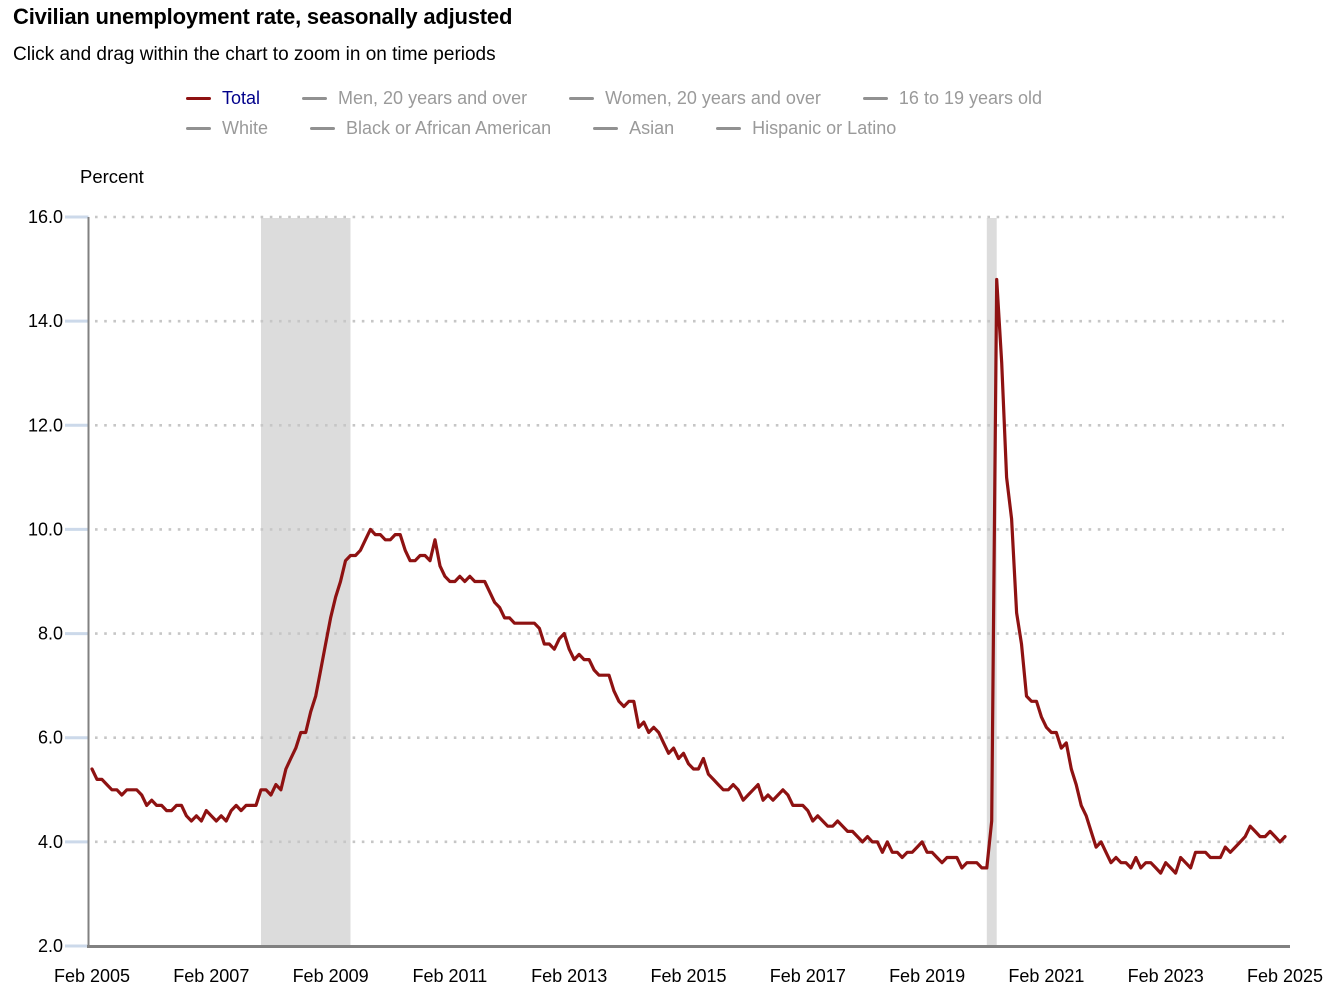  What do you see at coordinates (450, 976) in the screenshot?
I see `x-tick-label: Feb 2011` at bounding box center [450, 976].